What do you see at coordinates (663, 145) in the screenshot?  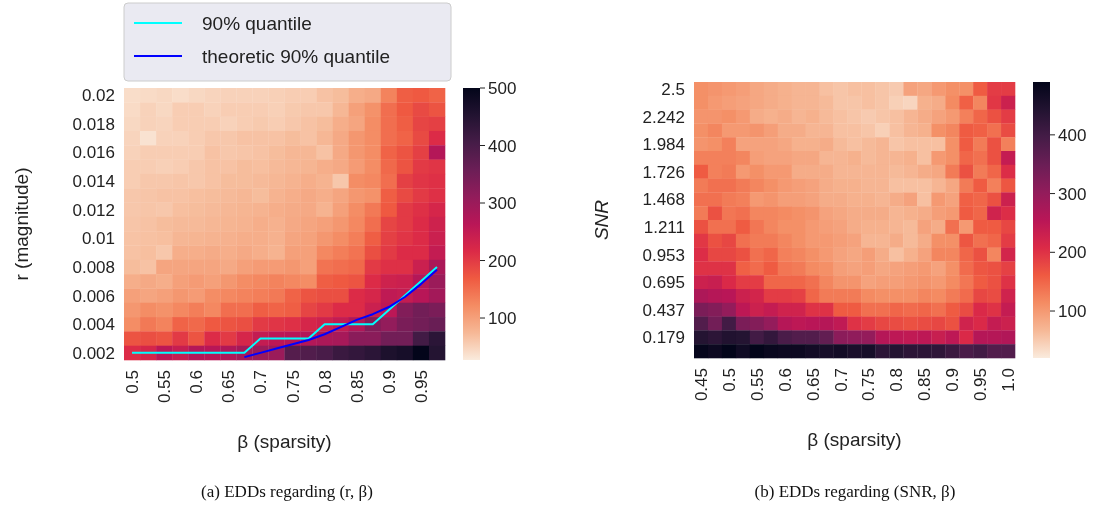 I see `y-tick-label: 1.984` at bounding box center [663, 145].